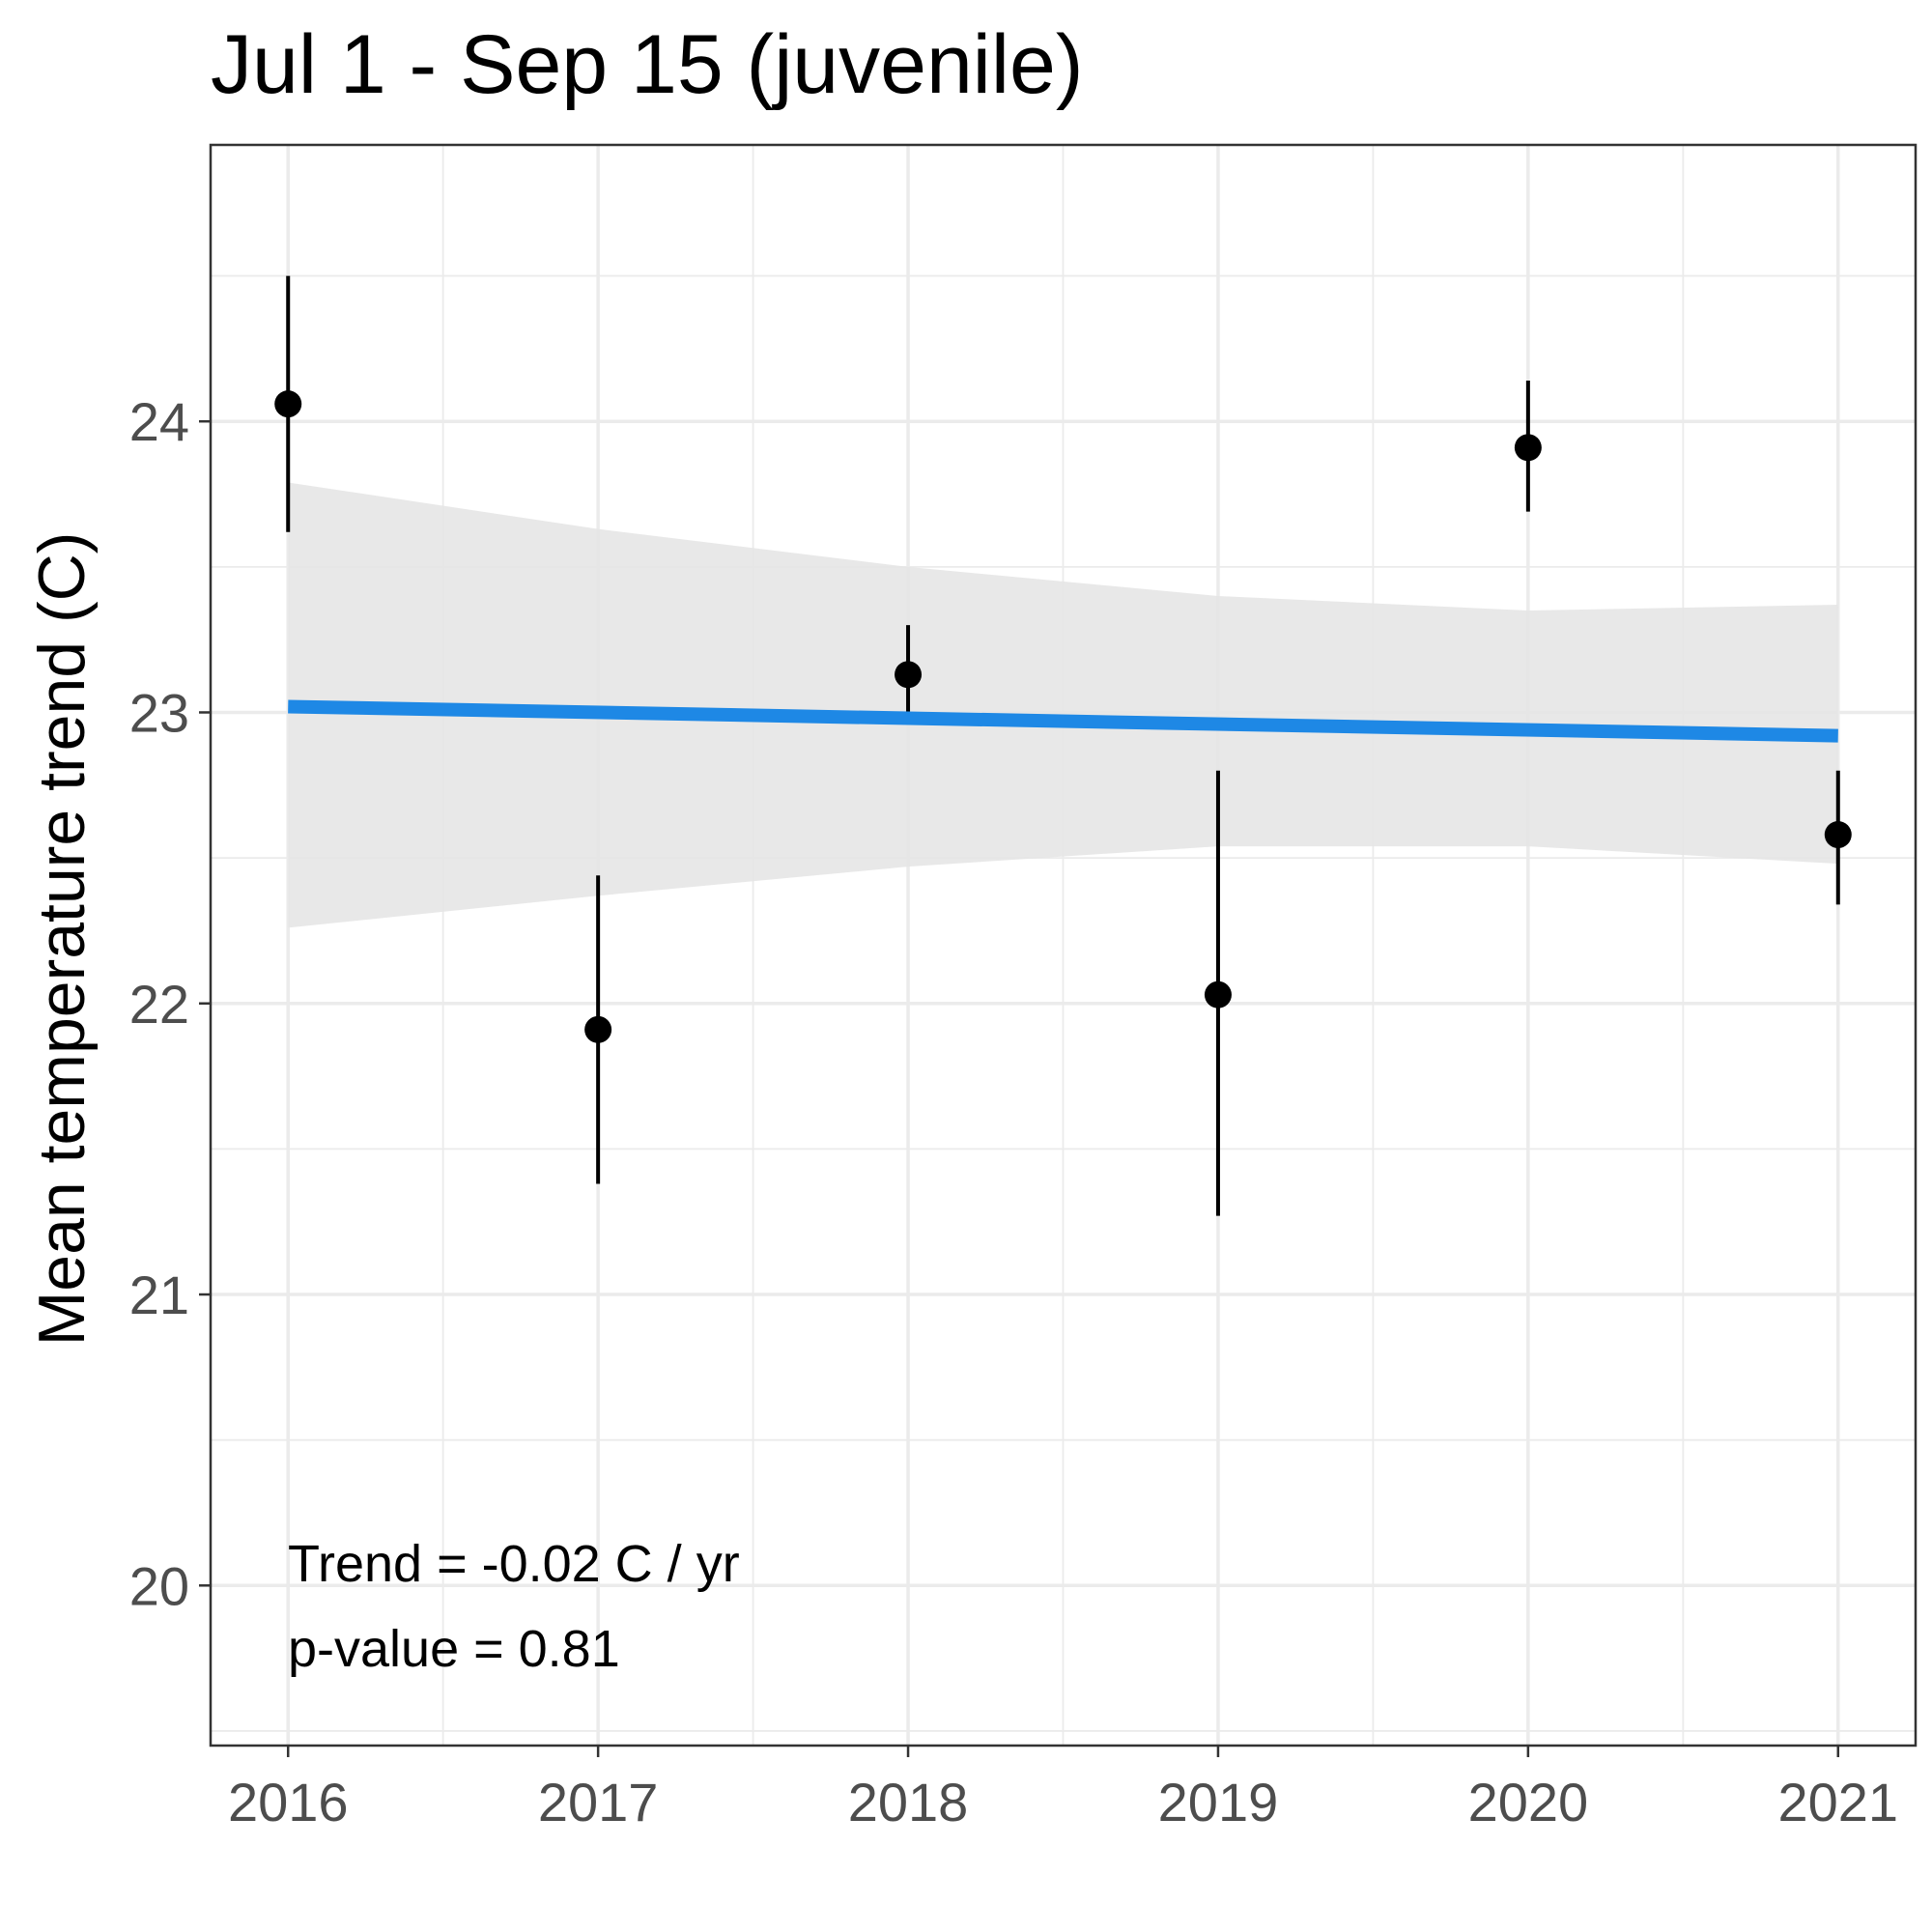  What do you see at coordinates (1837, 1802) in the screenshot?
I see `x-tick-label: 2021` at bounding box center [1837, 1802].